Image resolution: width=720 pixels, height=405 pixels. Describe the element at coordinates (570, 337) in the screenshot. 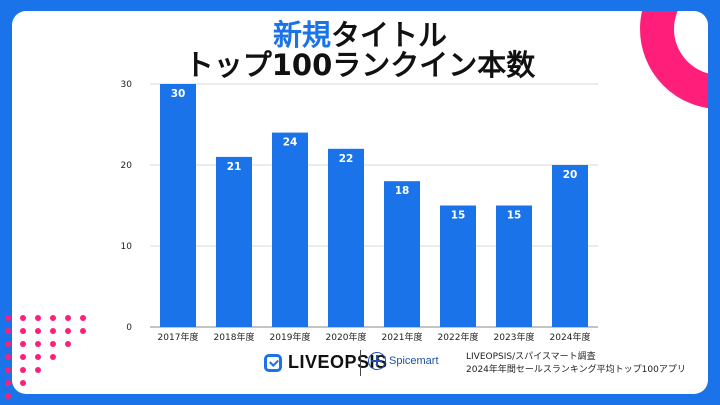

I see `x-tick-label: 2024年度` at that location.